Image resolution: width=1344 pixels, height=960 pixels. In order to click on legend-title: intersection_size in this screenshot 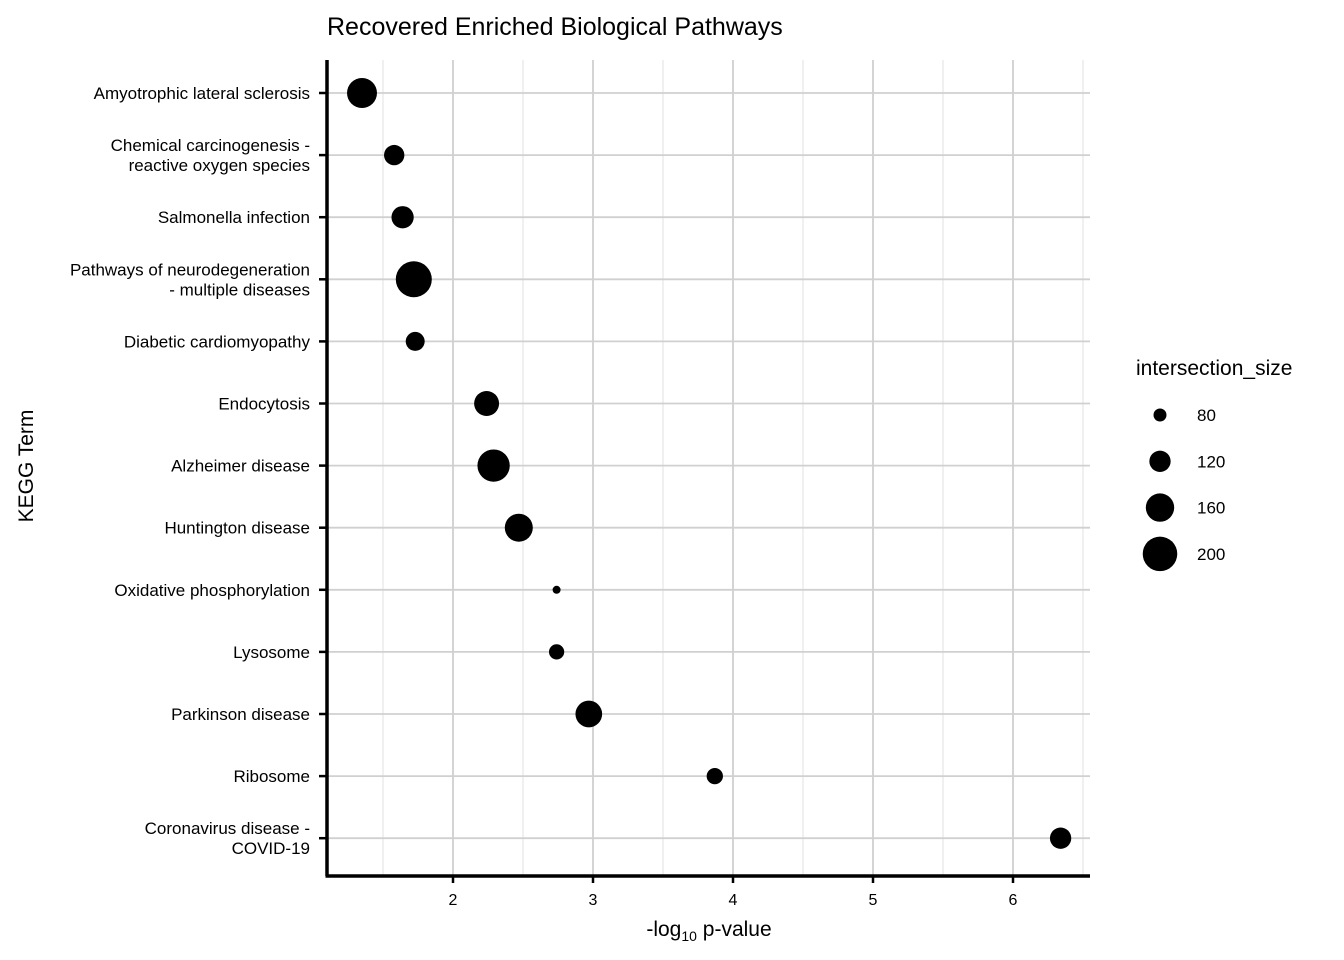, I will do `click(1214, 368)`.